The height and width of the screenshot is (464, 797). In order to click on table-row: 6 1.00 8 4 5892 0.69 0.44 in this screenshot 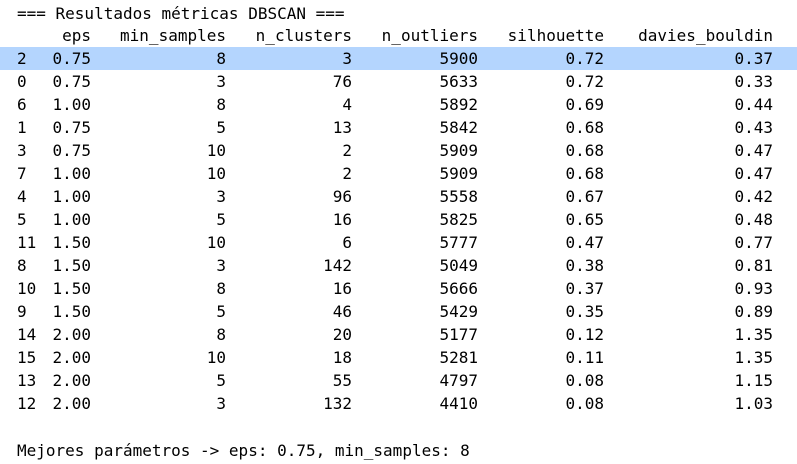, I will do `click(398, 104)`.